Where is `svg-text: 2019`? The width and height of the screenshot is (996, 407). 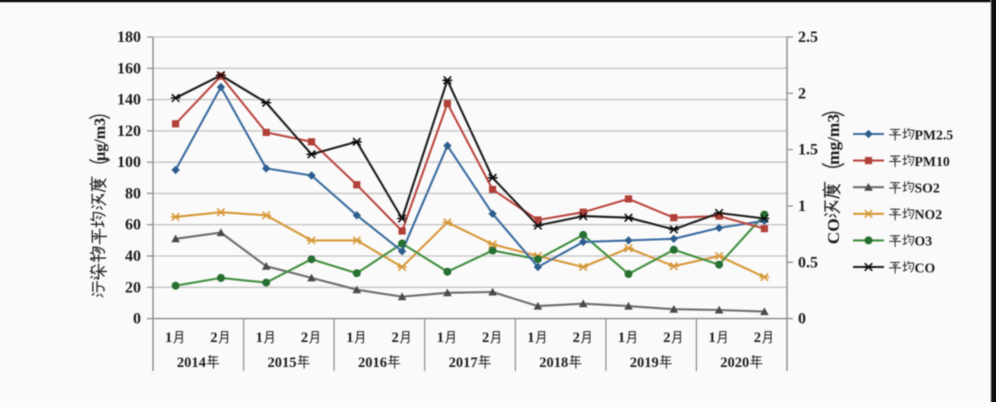 svg-text: 2019 is located at coordinates (644, 363).